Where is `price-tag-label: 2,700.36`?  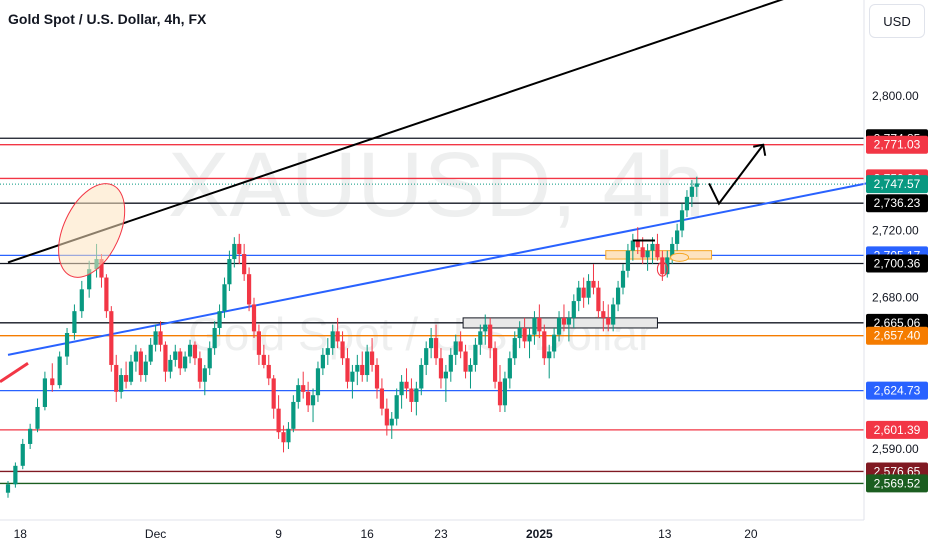
price-tag-label: 2,700.36 is located at coordinates (897, 263).